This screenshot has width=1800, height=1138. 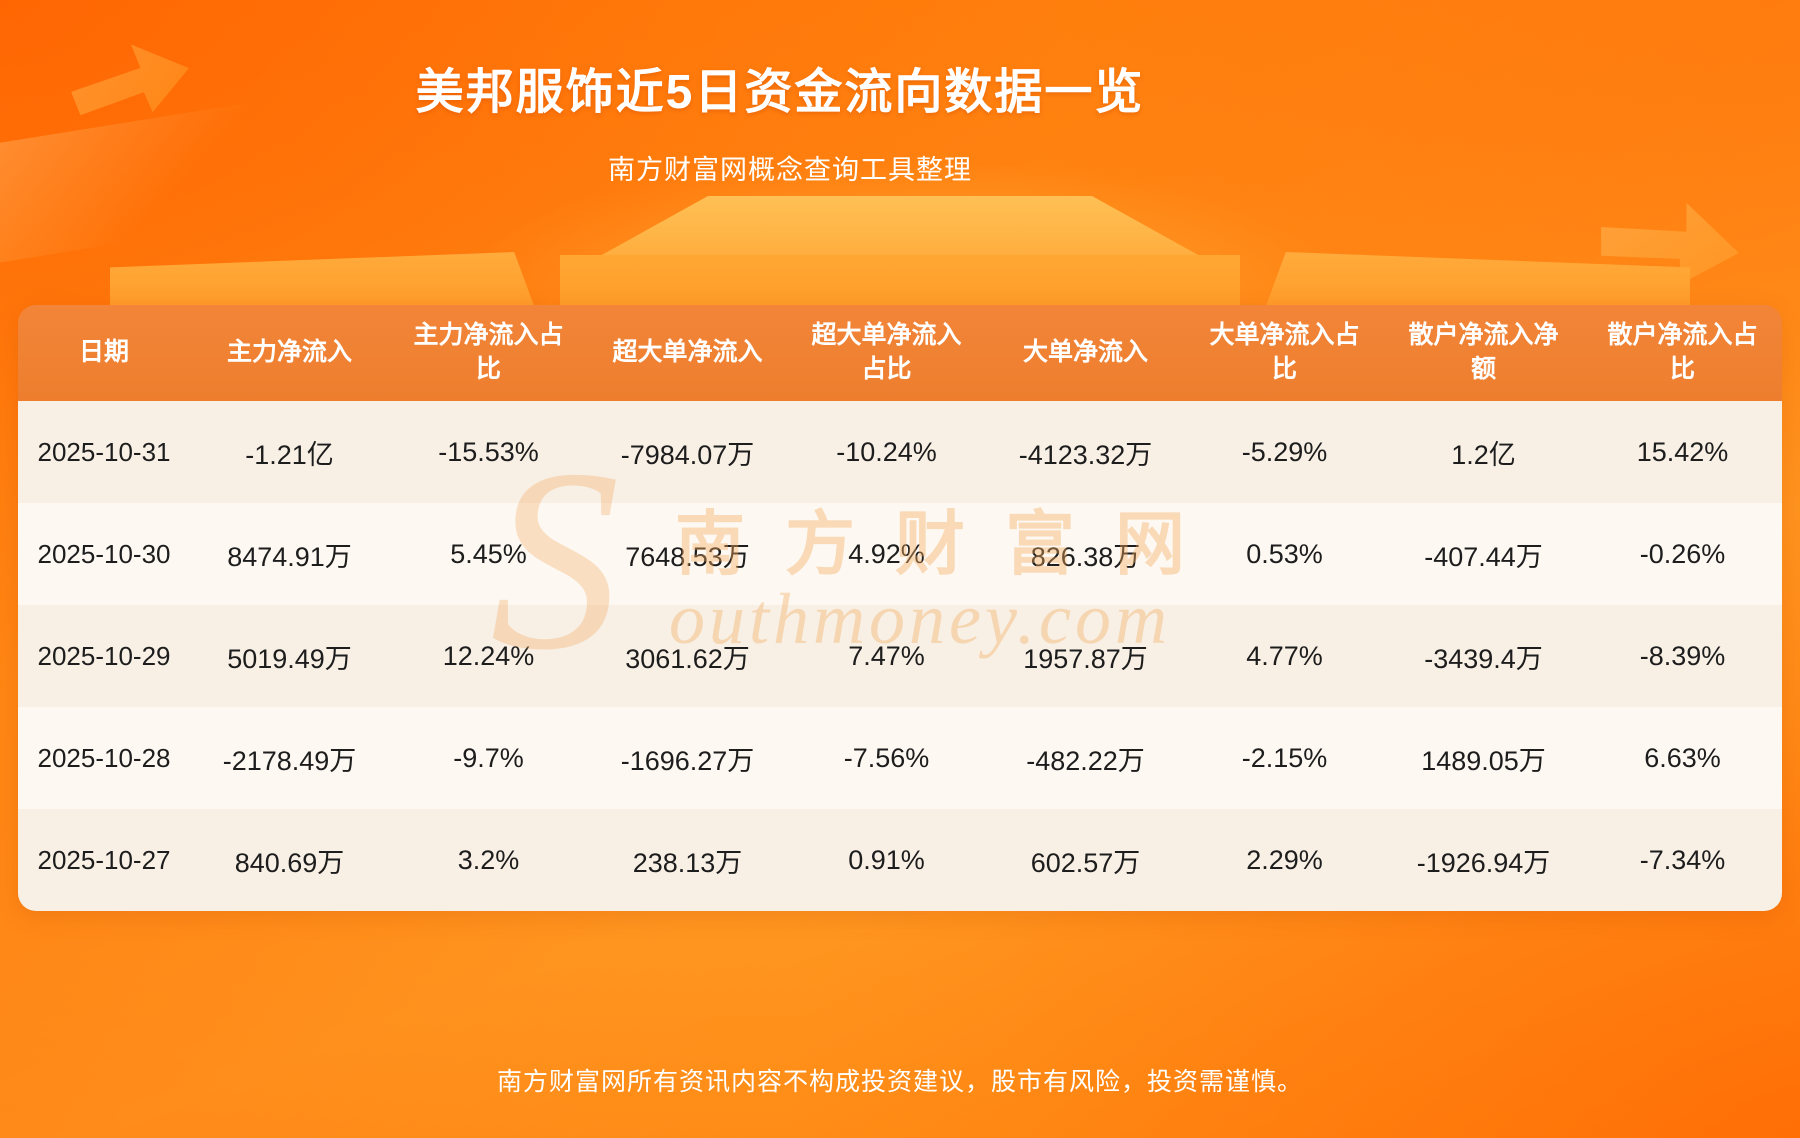 What do you see at coordinates (886, 655) in the screenshot?
I see `cell-super-large-net-inflow-ratio: 7.47%` at bounding box center [886, 655].